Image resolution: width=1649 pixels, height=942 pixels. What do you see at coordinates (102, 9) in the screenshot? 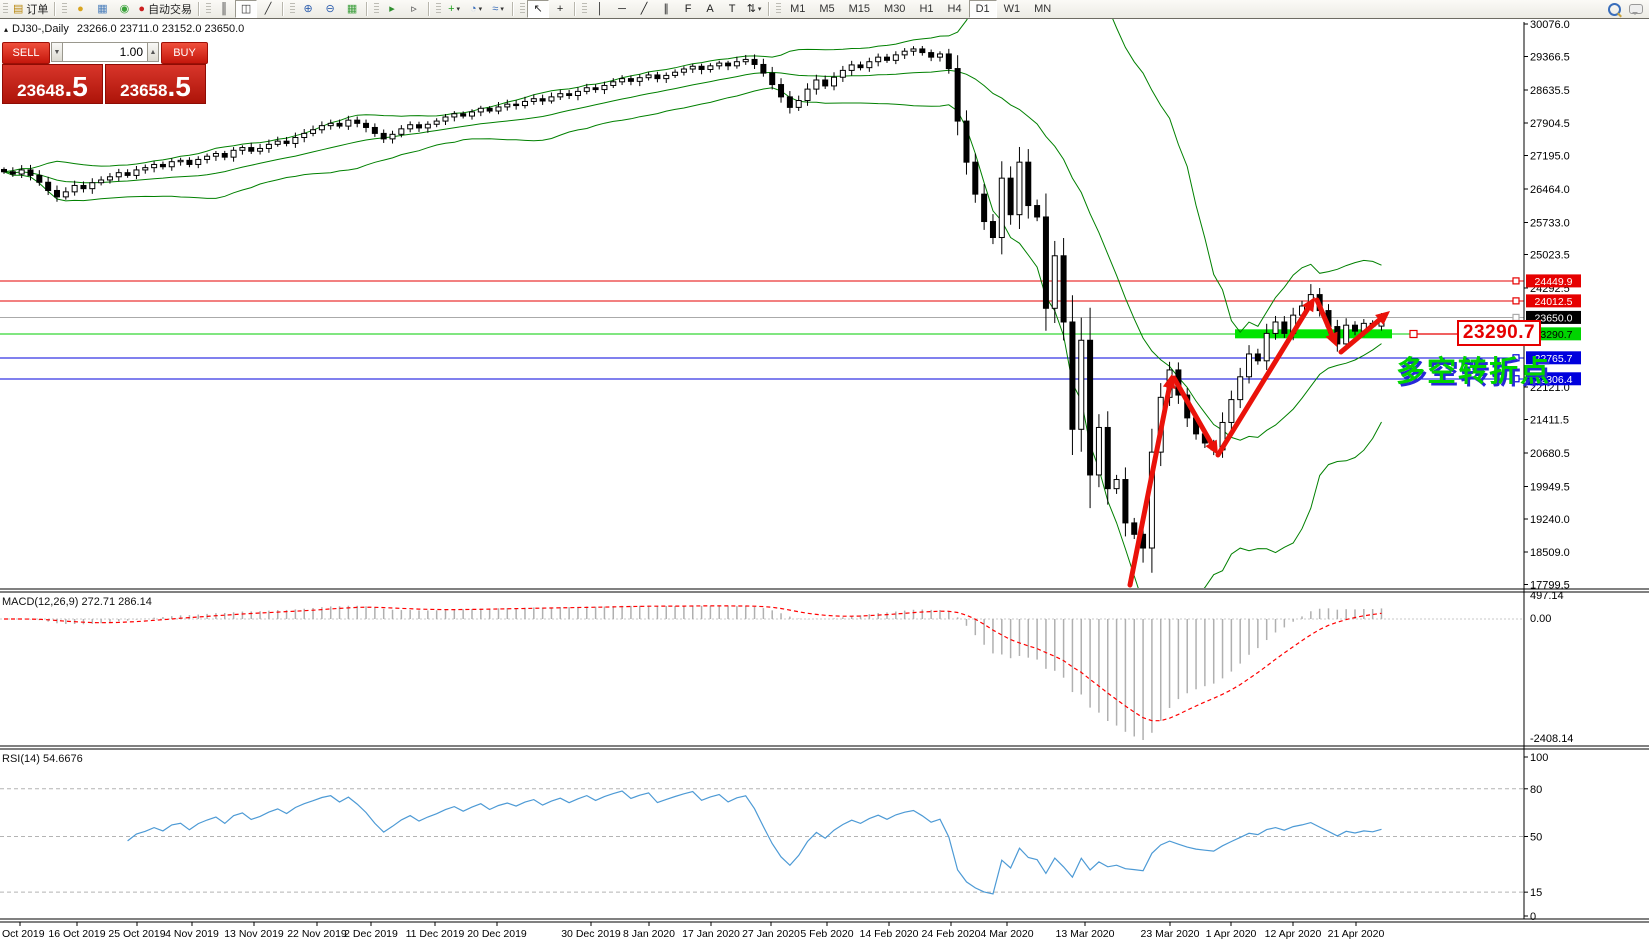
I see `chart-window-icon: ▦` at bounding box center [102, 9].